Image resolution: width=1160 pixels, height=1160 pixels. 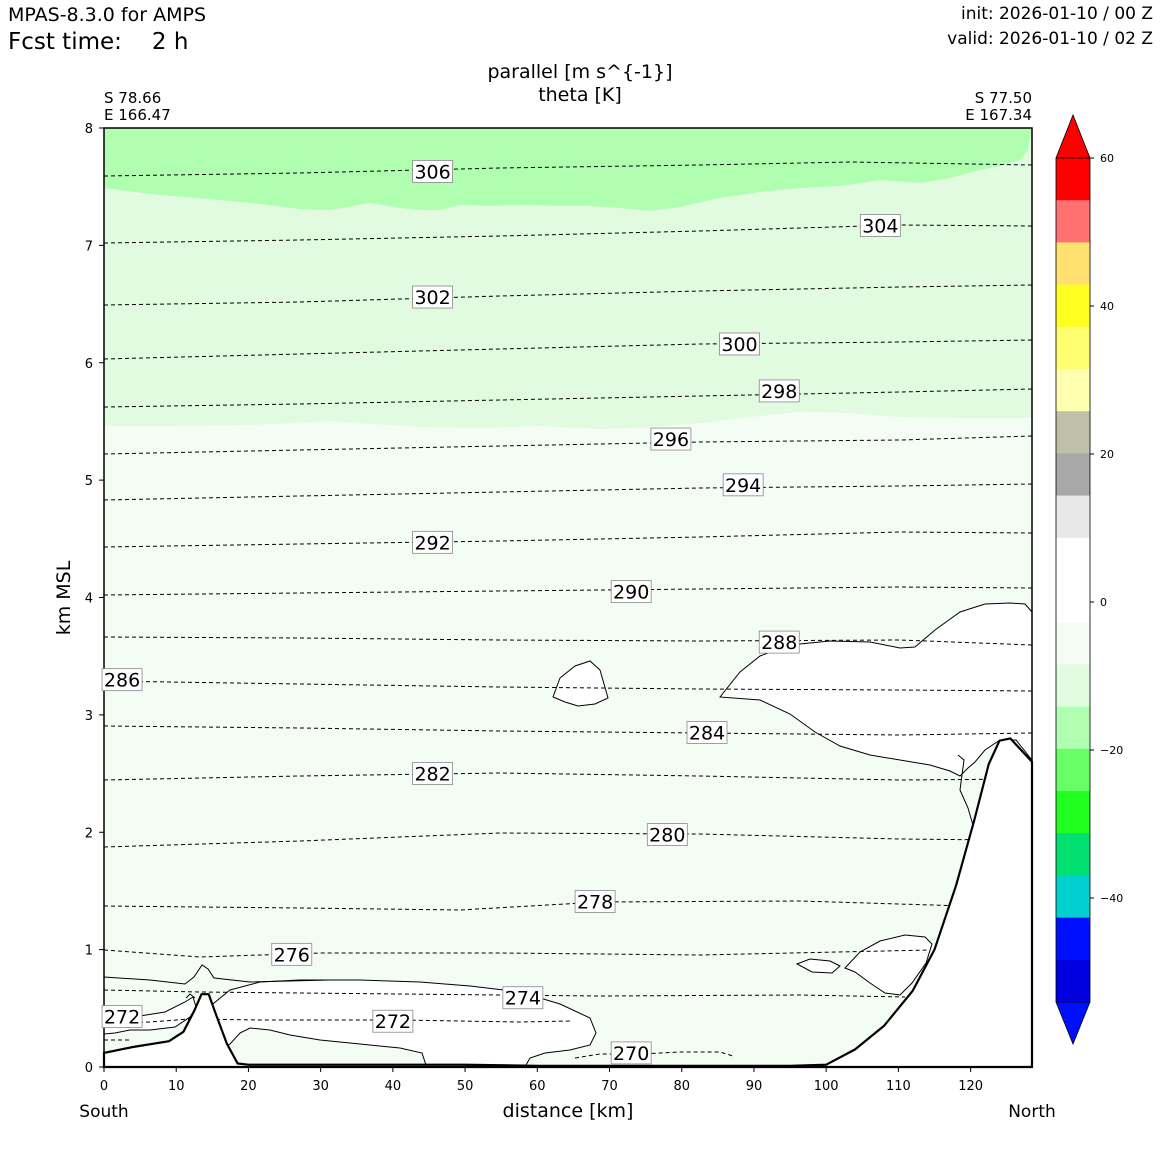 What do you see at coordinates (89, 481) in the screenshot?
I see `y-tick-label-5: 5` at bounding box center [89, 481].